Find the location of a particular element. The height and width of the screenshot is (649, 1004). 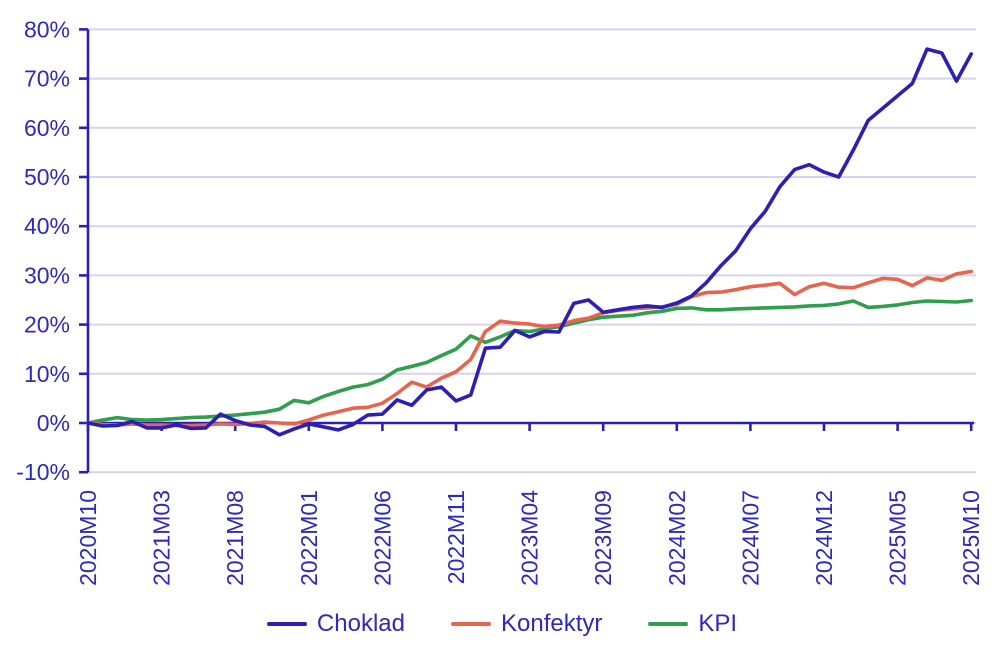

x-tick-label: 2024M12 is located at coordinates (824, 538).